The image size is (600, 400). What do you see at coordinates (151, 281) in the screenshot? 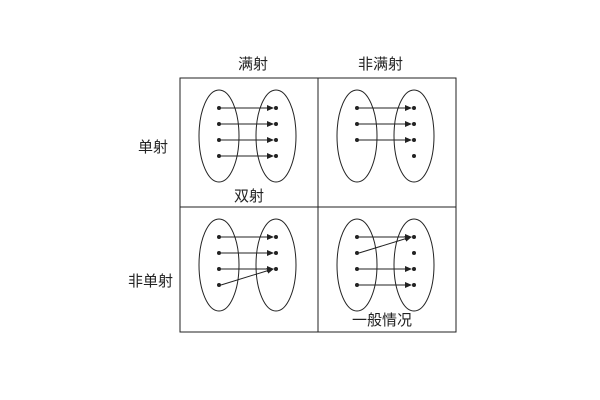
I see `row-label-not-injective: 非单射` at bounding box center [151, 281].